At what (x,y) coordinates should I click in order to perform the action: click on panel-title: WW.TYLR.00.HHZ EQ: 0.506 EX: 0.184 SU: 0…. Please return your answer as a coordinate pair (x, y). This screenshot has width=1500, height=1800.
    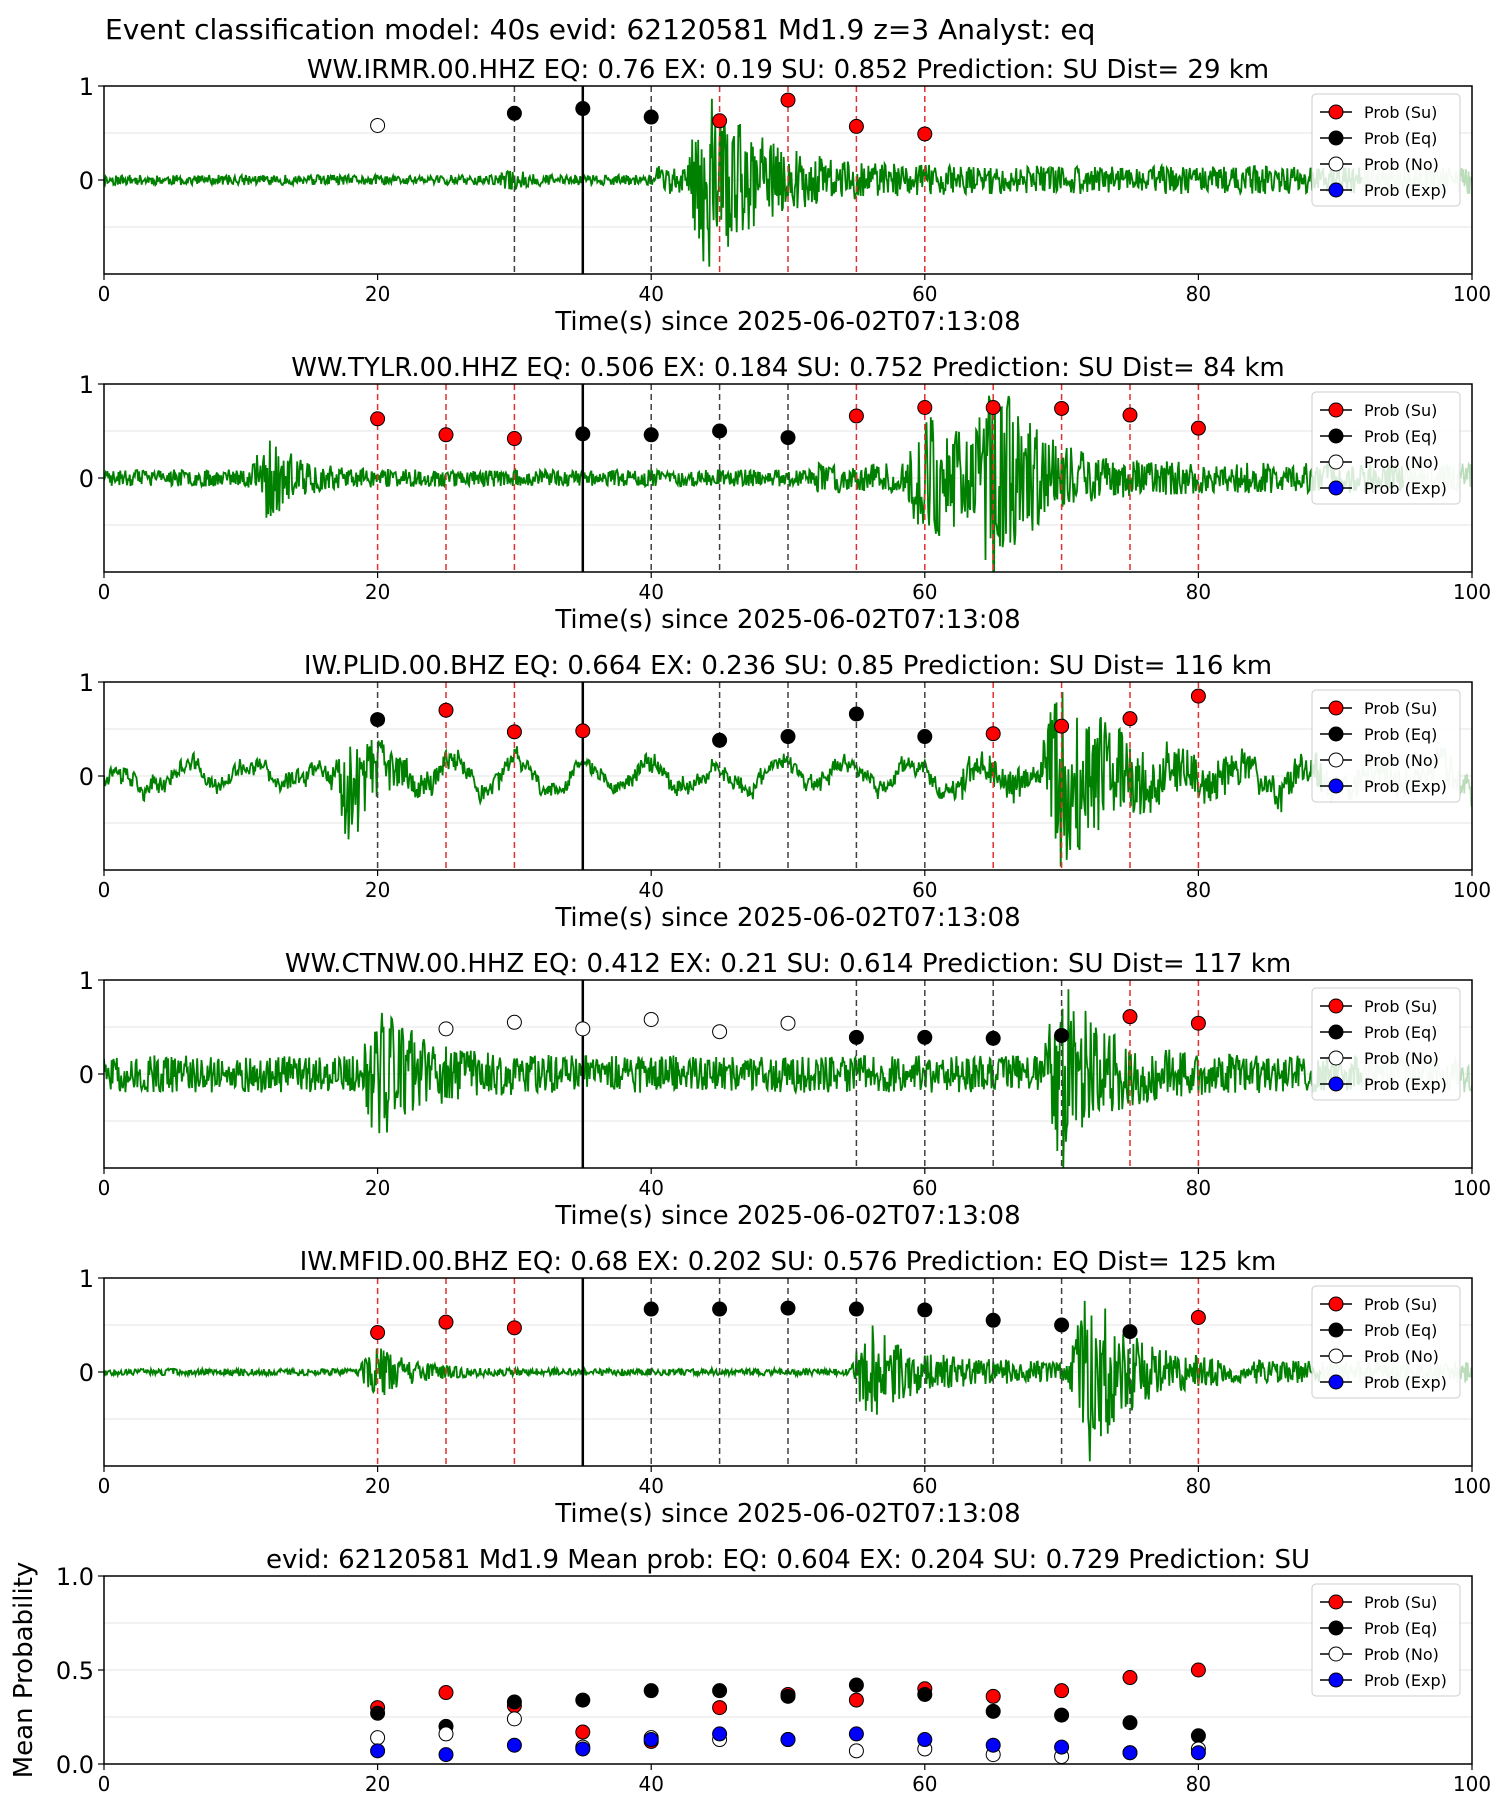
    Looking at the image, I should click on (787, 368).